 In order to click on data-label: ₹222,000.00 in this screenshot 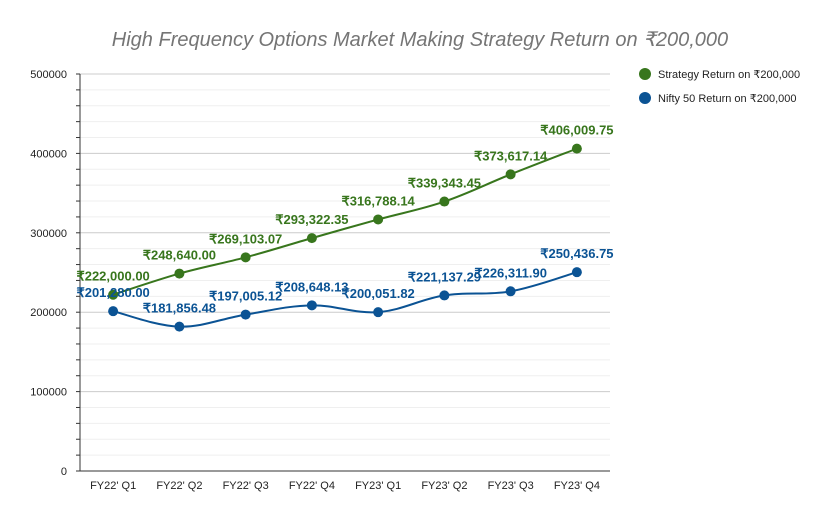, I will do `click(112, 276)`.